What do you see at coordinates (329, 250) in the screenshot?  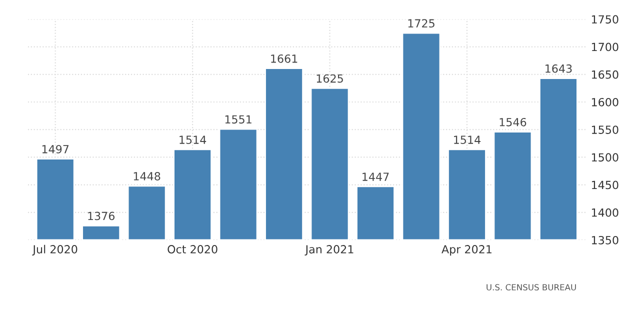 I see `x-tick-label: Jan 2021` at bounding box center [329, 250].